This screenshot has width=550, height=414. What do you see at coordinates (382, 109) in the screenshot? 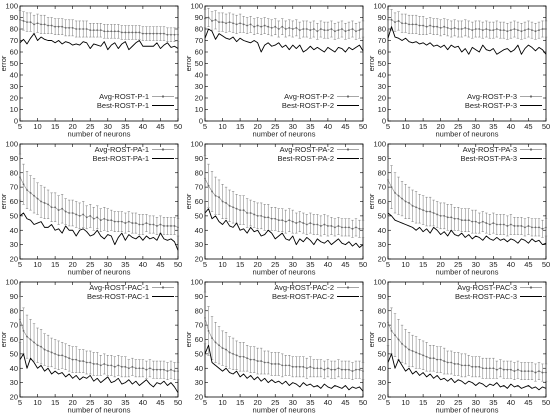
I see `y-tick-label: 10` at bounding box center [382, 109].